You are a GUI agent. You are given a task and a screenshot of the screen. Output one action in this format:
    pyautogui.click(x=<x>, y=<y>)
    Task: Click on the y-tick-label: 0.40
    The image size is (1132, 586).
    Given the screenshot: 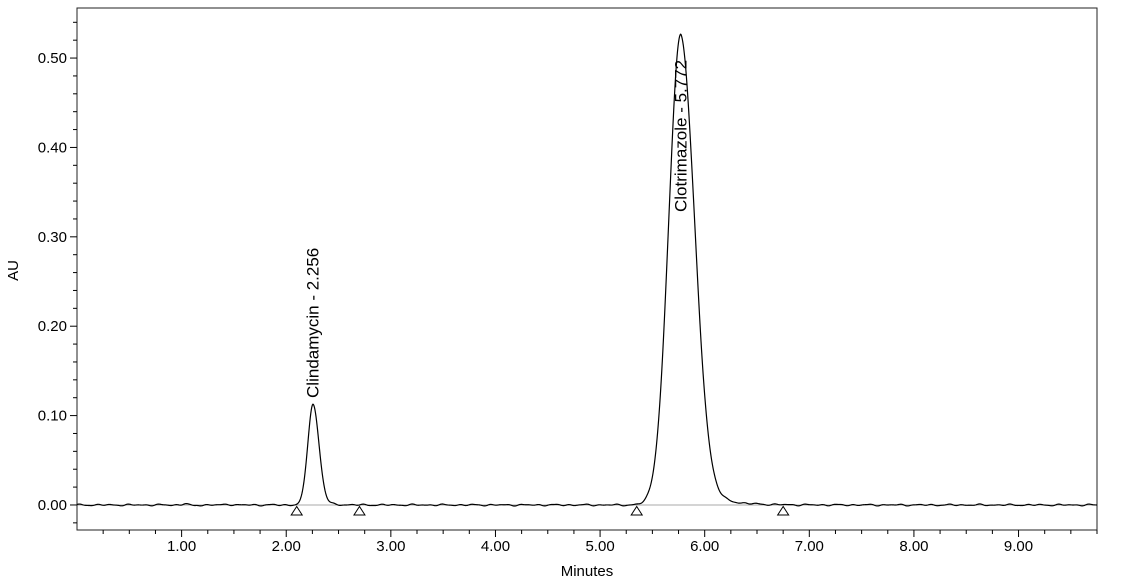 What is the action you would take?
    pyautogui.click(x=52, y=147)
    